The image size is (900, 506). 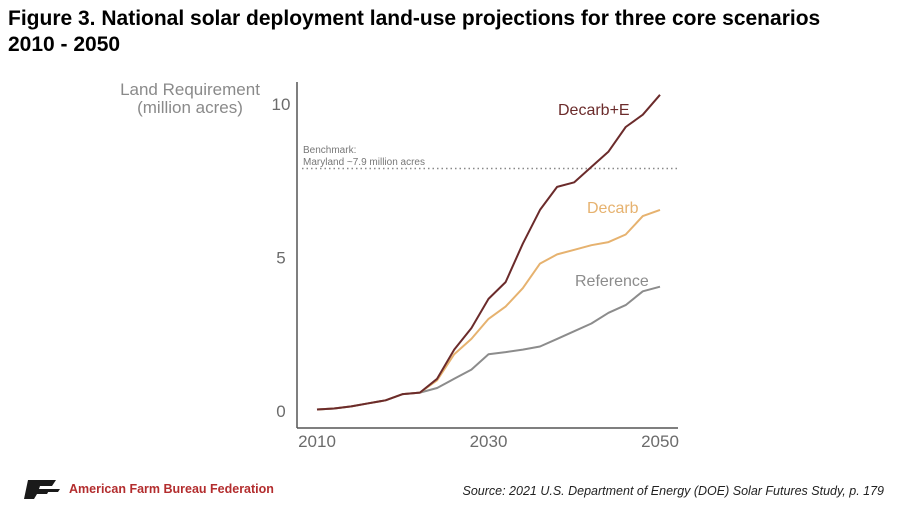 I want to click on org-name: American Farm Bureau Federation, so click(x=171, y=489).